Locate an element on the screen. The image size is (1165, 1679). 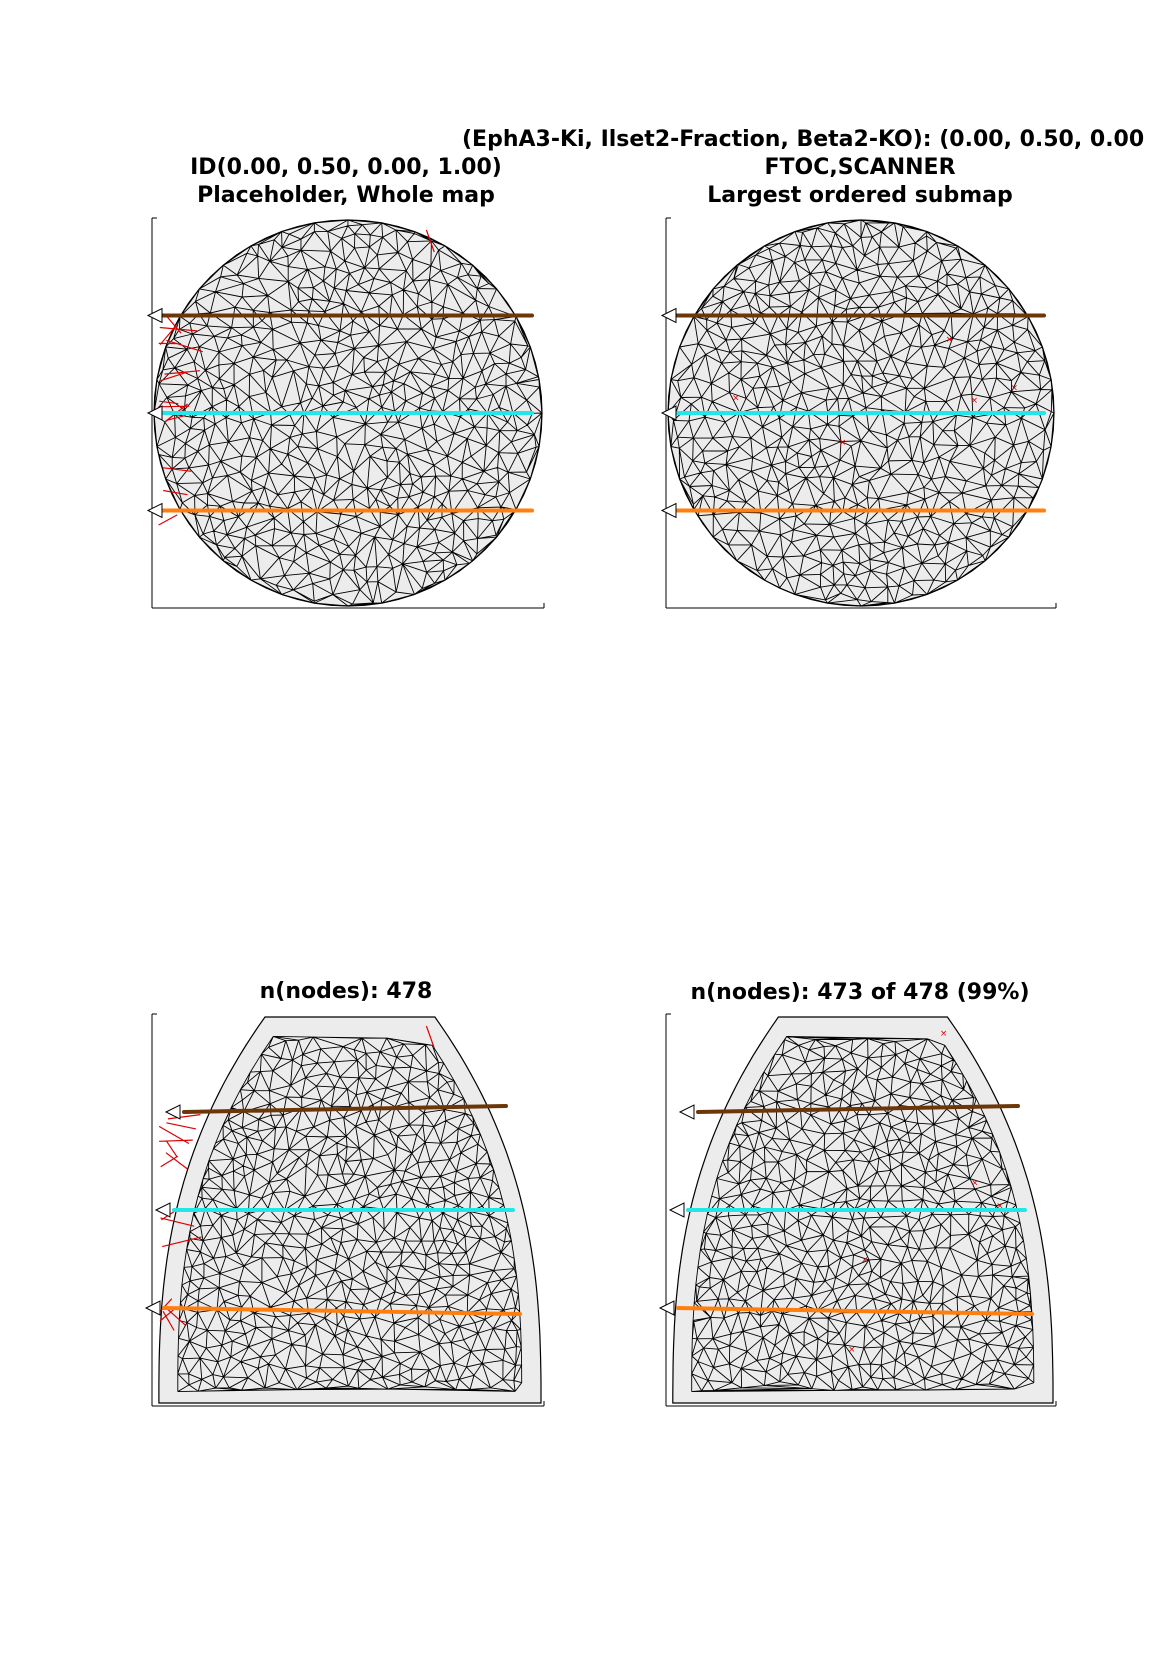
panel-bottom-right: × × × × × is located at coordinates (857, 1210).